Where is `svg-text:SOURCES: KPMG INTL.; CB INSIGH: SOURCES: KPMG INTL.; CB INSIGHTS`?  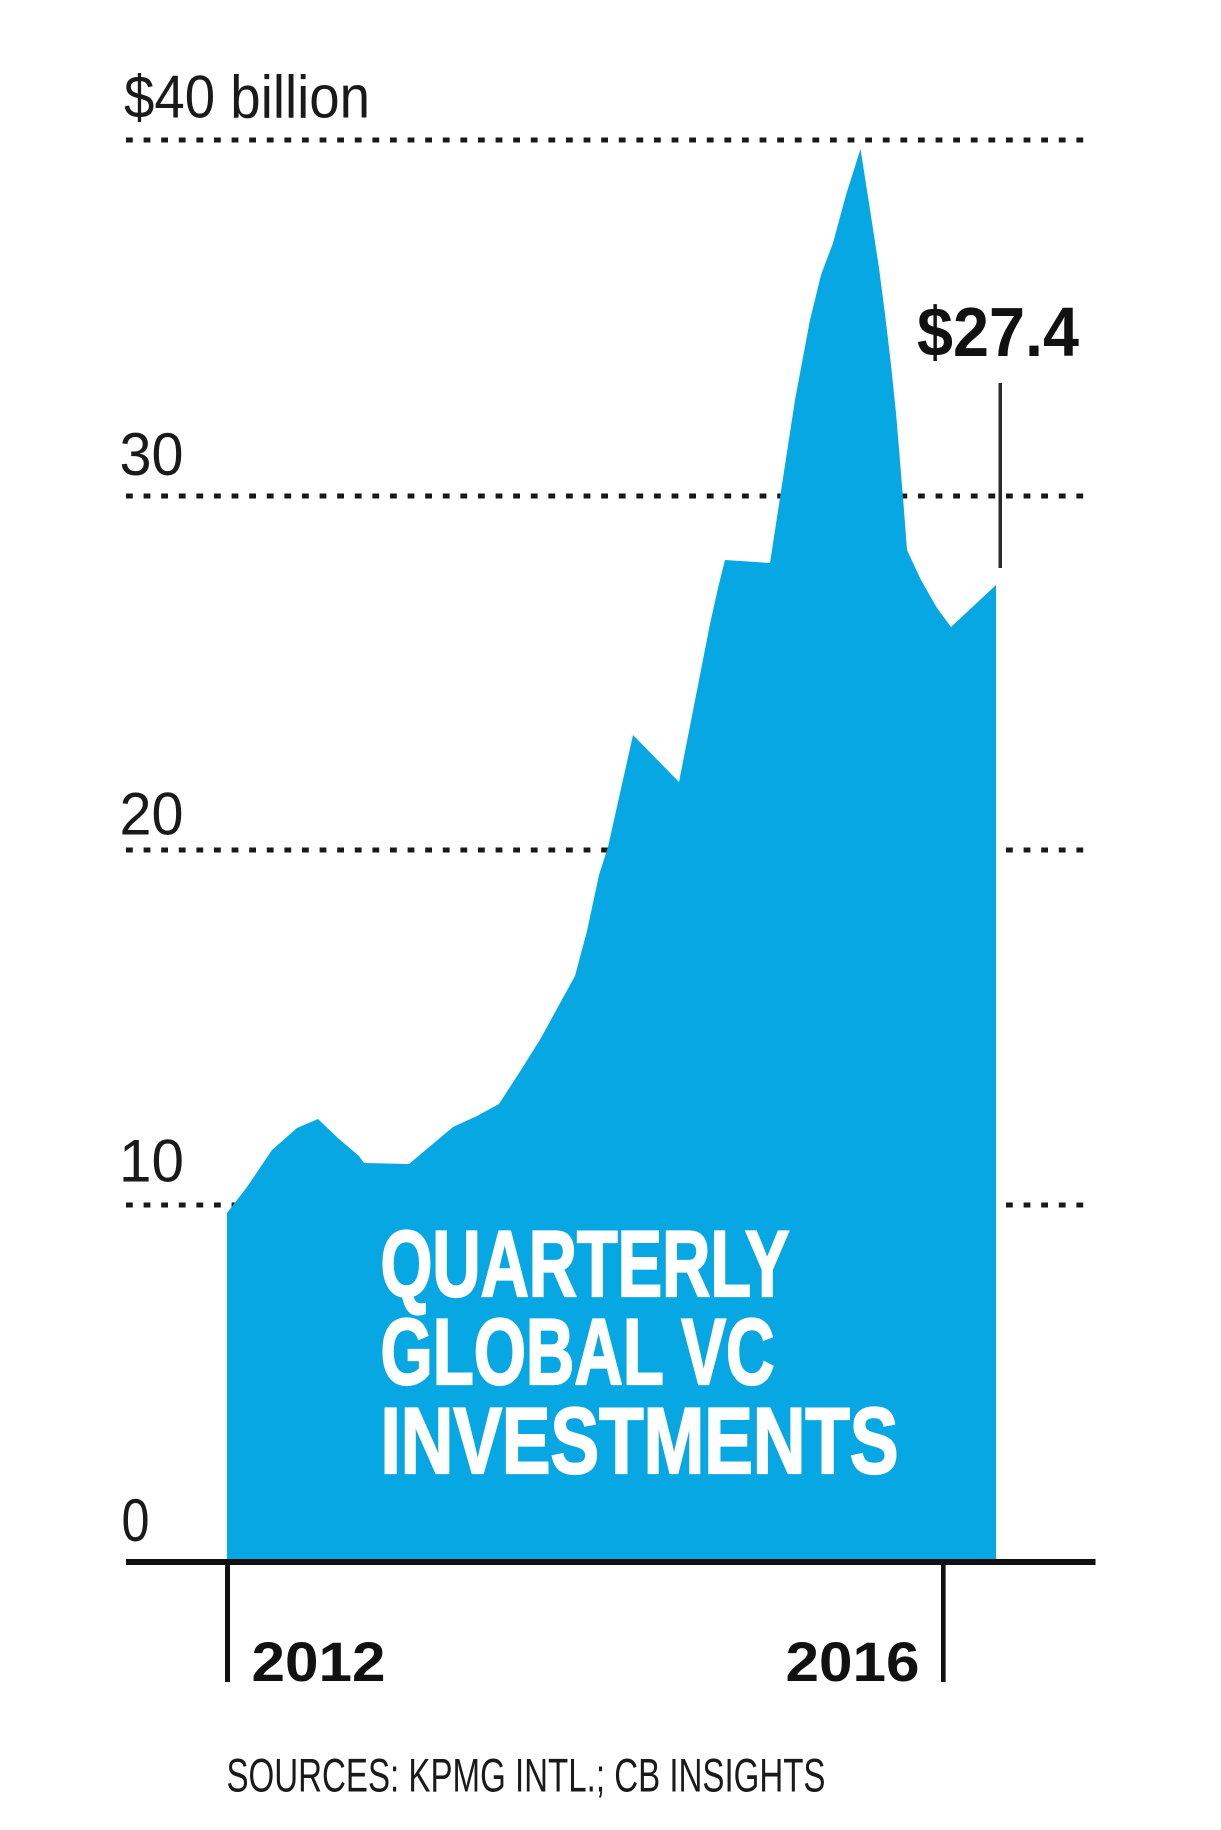
svg-text:SOURCES: KPMG INTL.; CB INSIGH: SOURCES: KPMG INTL.; CB INSIGHTS is located at coordinates (526, 1775).